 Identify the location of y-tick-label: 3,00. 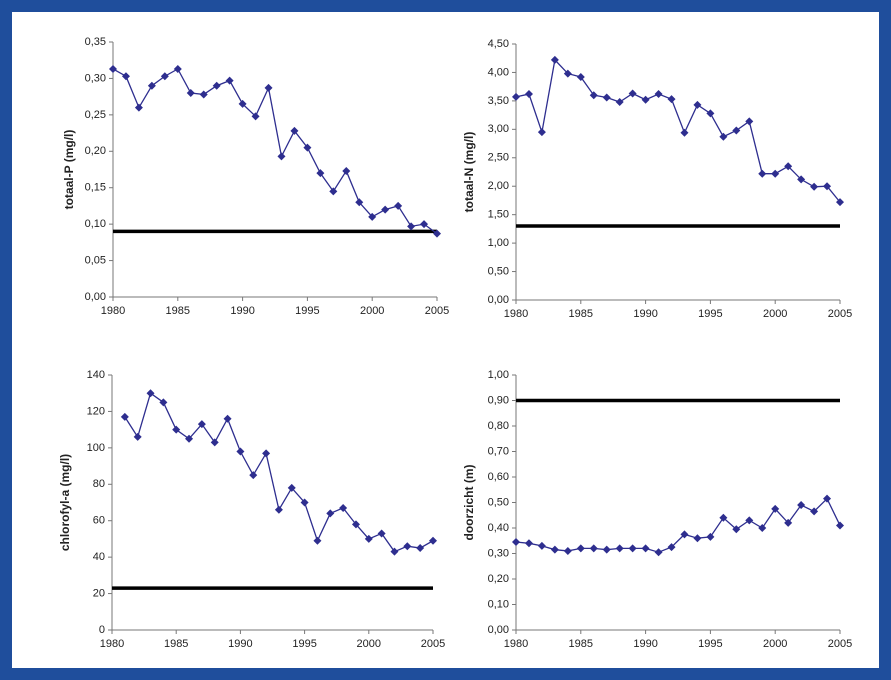
(498, 129).